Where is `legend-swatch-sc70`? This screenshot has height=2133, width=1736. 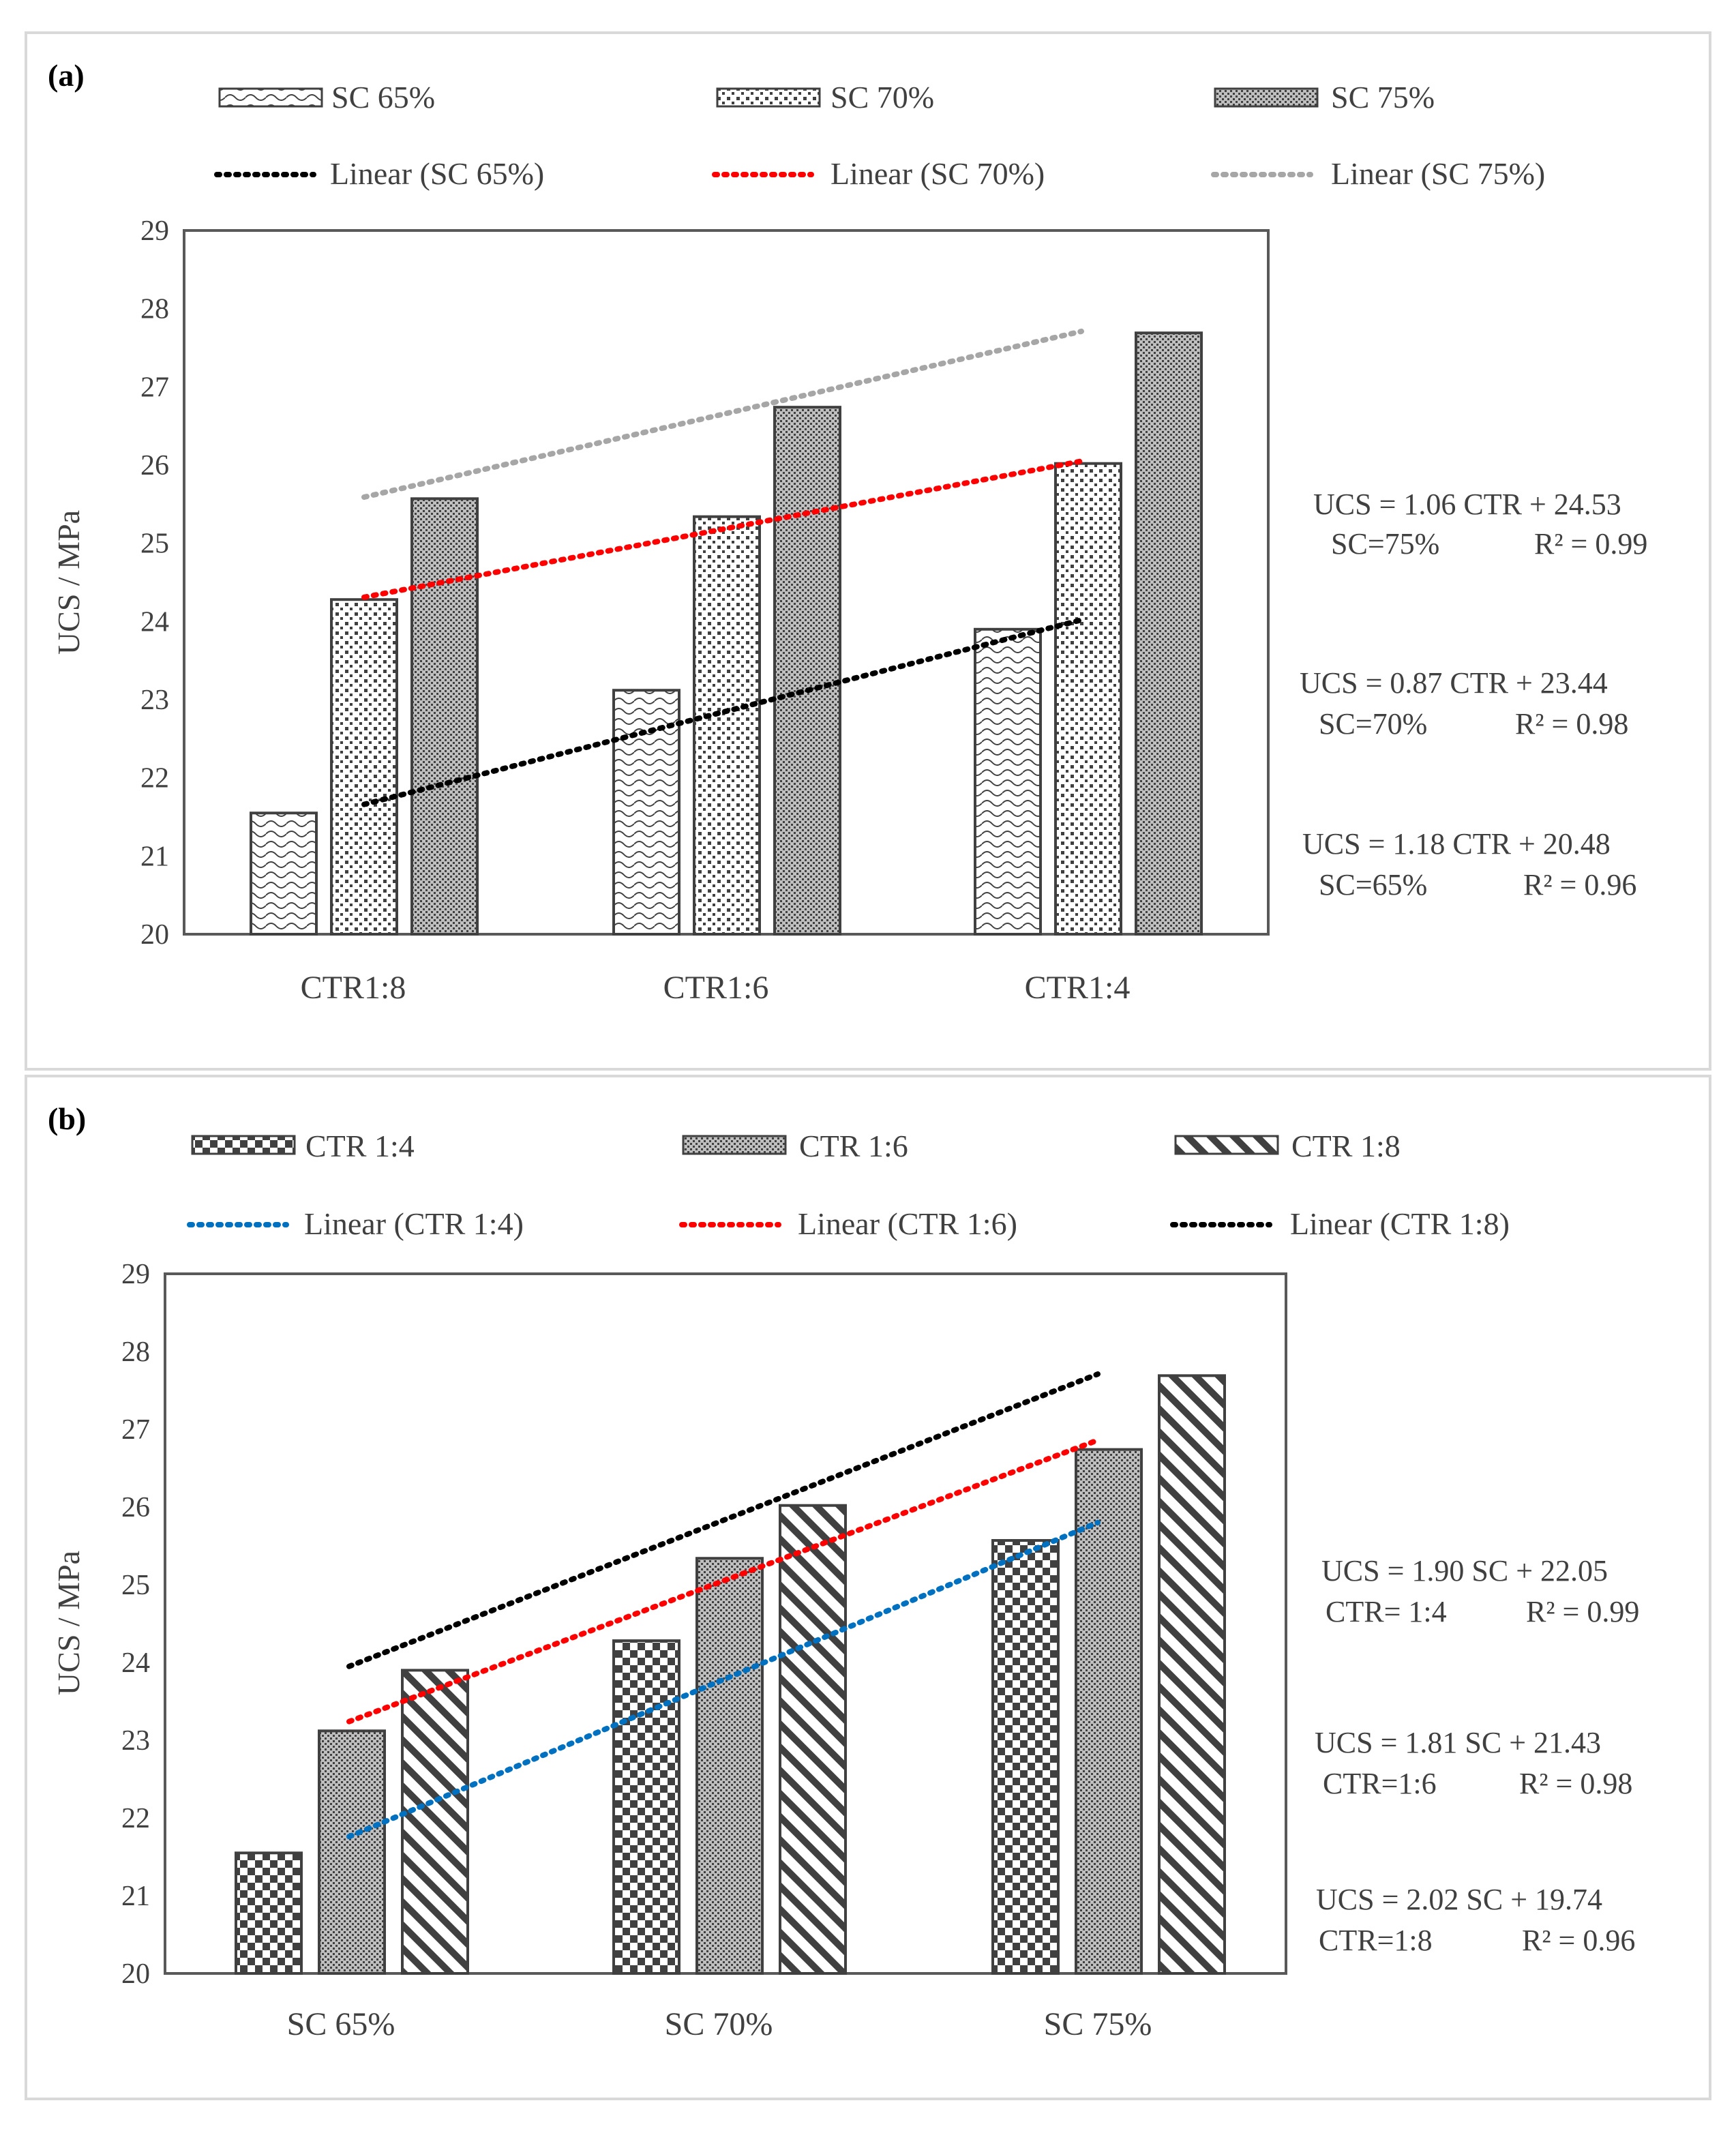 legend-swatch-sc70 is located at coordinates (769, 97).